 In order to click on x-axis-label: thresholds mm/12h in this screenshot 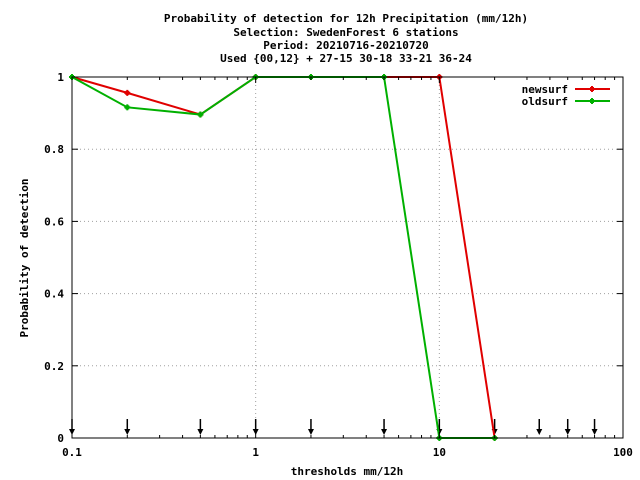, I will do `click(347, 471)`.